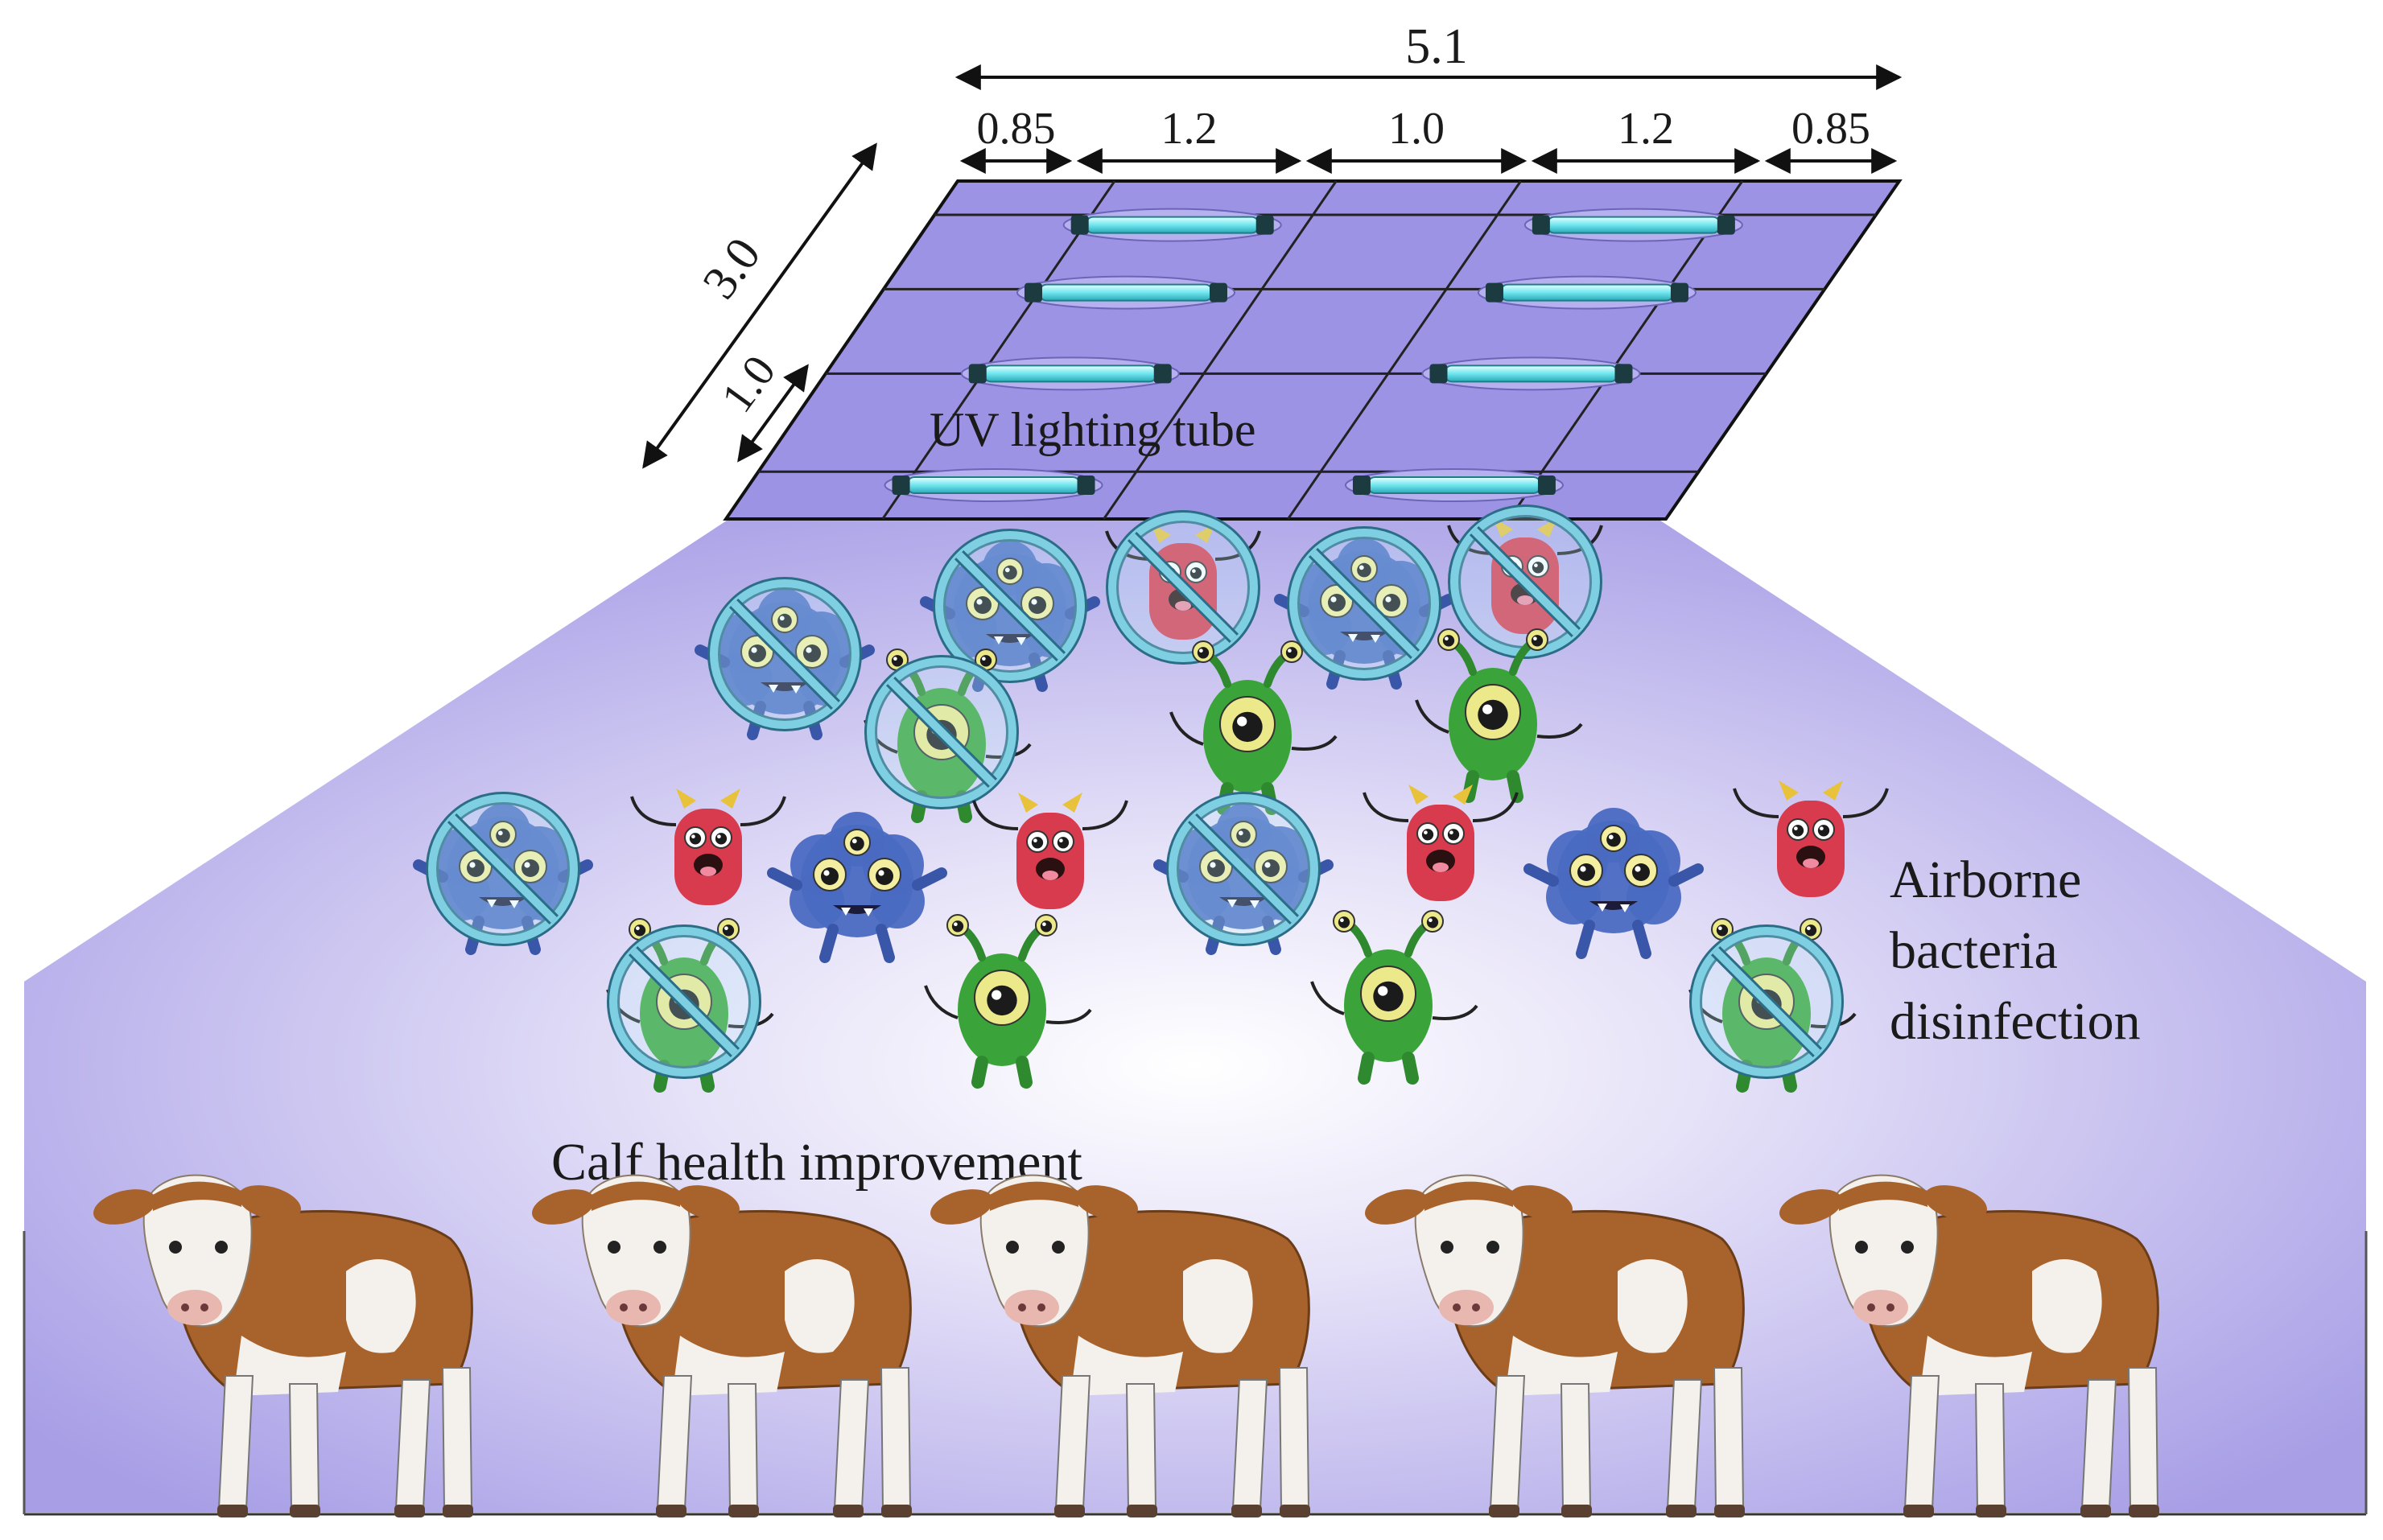 The height and width of the screenshot is (1540, 2383). Describe the element at coordinates (773, 413) in the screenshot. I see `row-spacing-arrow` at that location.